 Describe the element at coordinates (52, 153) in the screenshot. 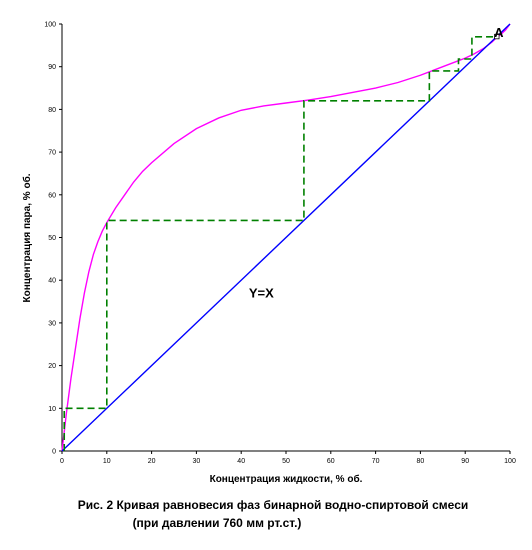

I see `y-tick-label: 70` at that location.